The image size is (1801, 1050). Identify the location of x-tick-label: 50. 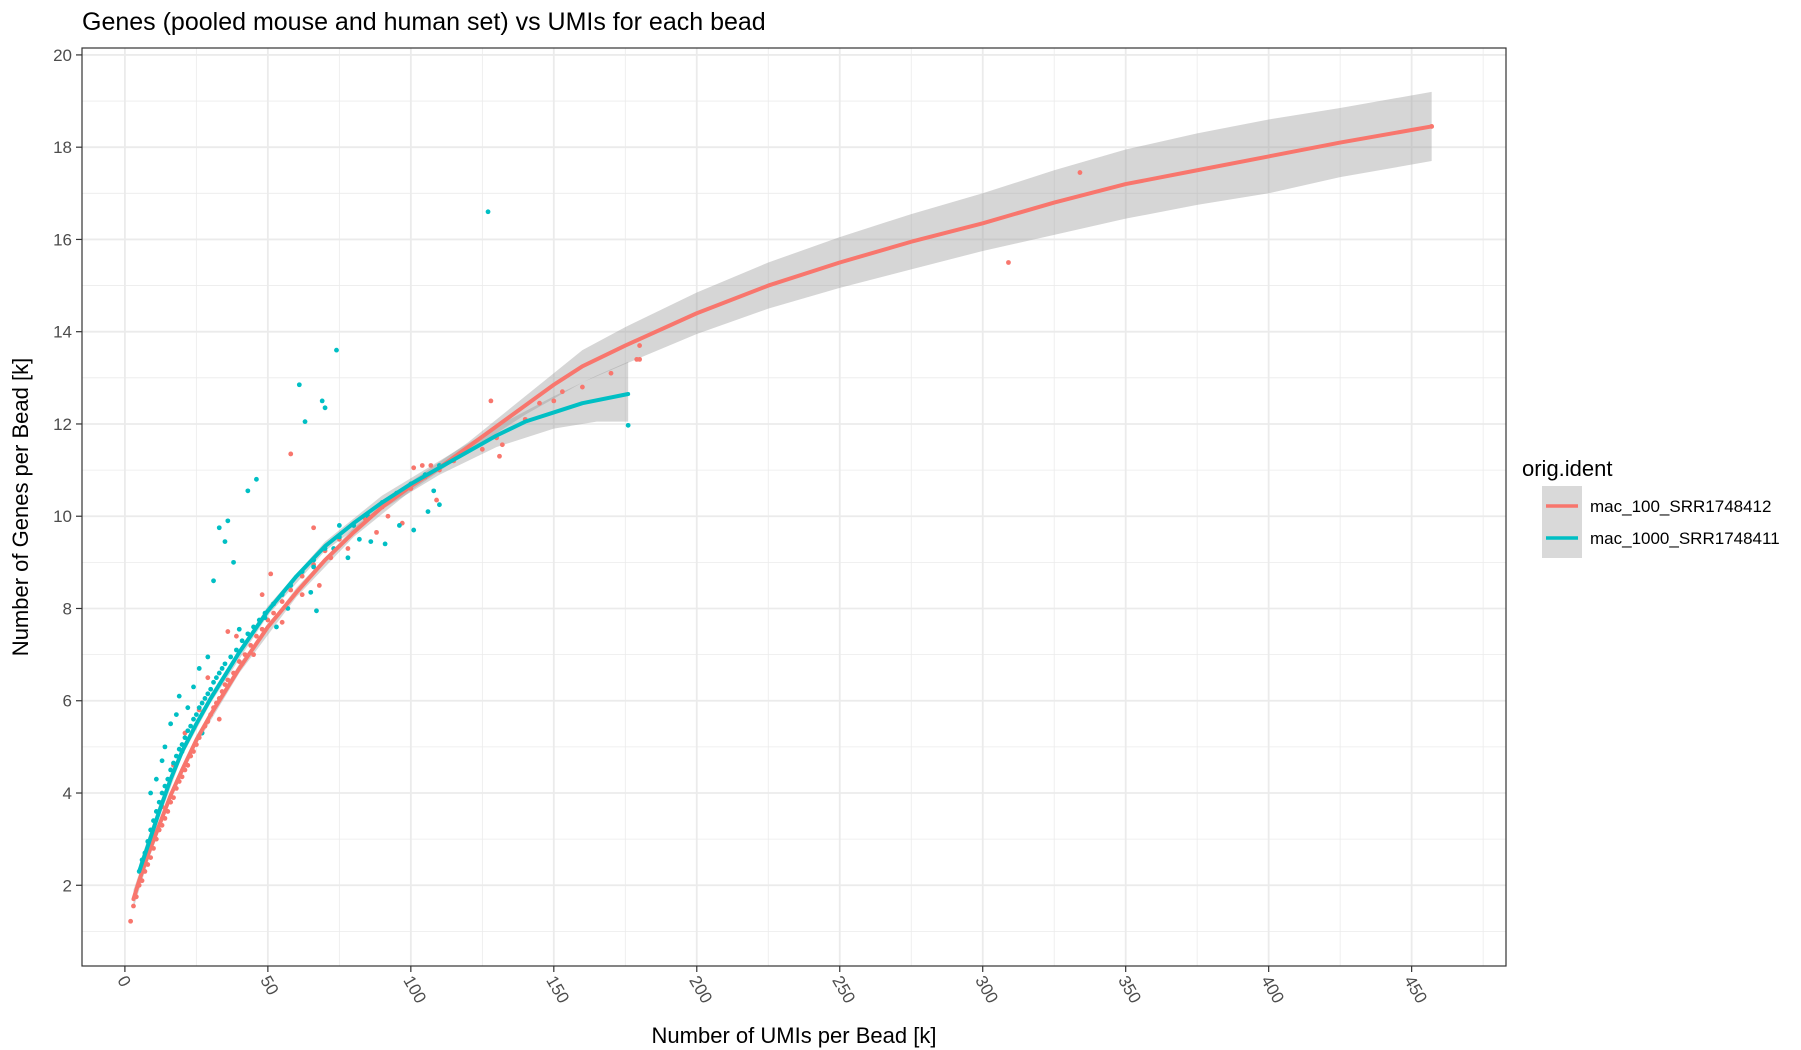
(269, 986).